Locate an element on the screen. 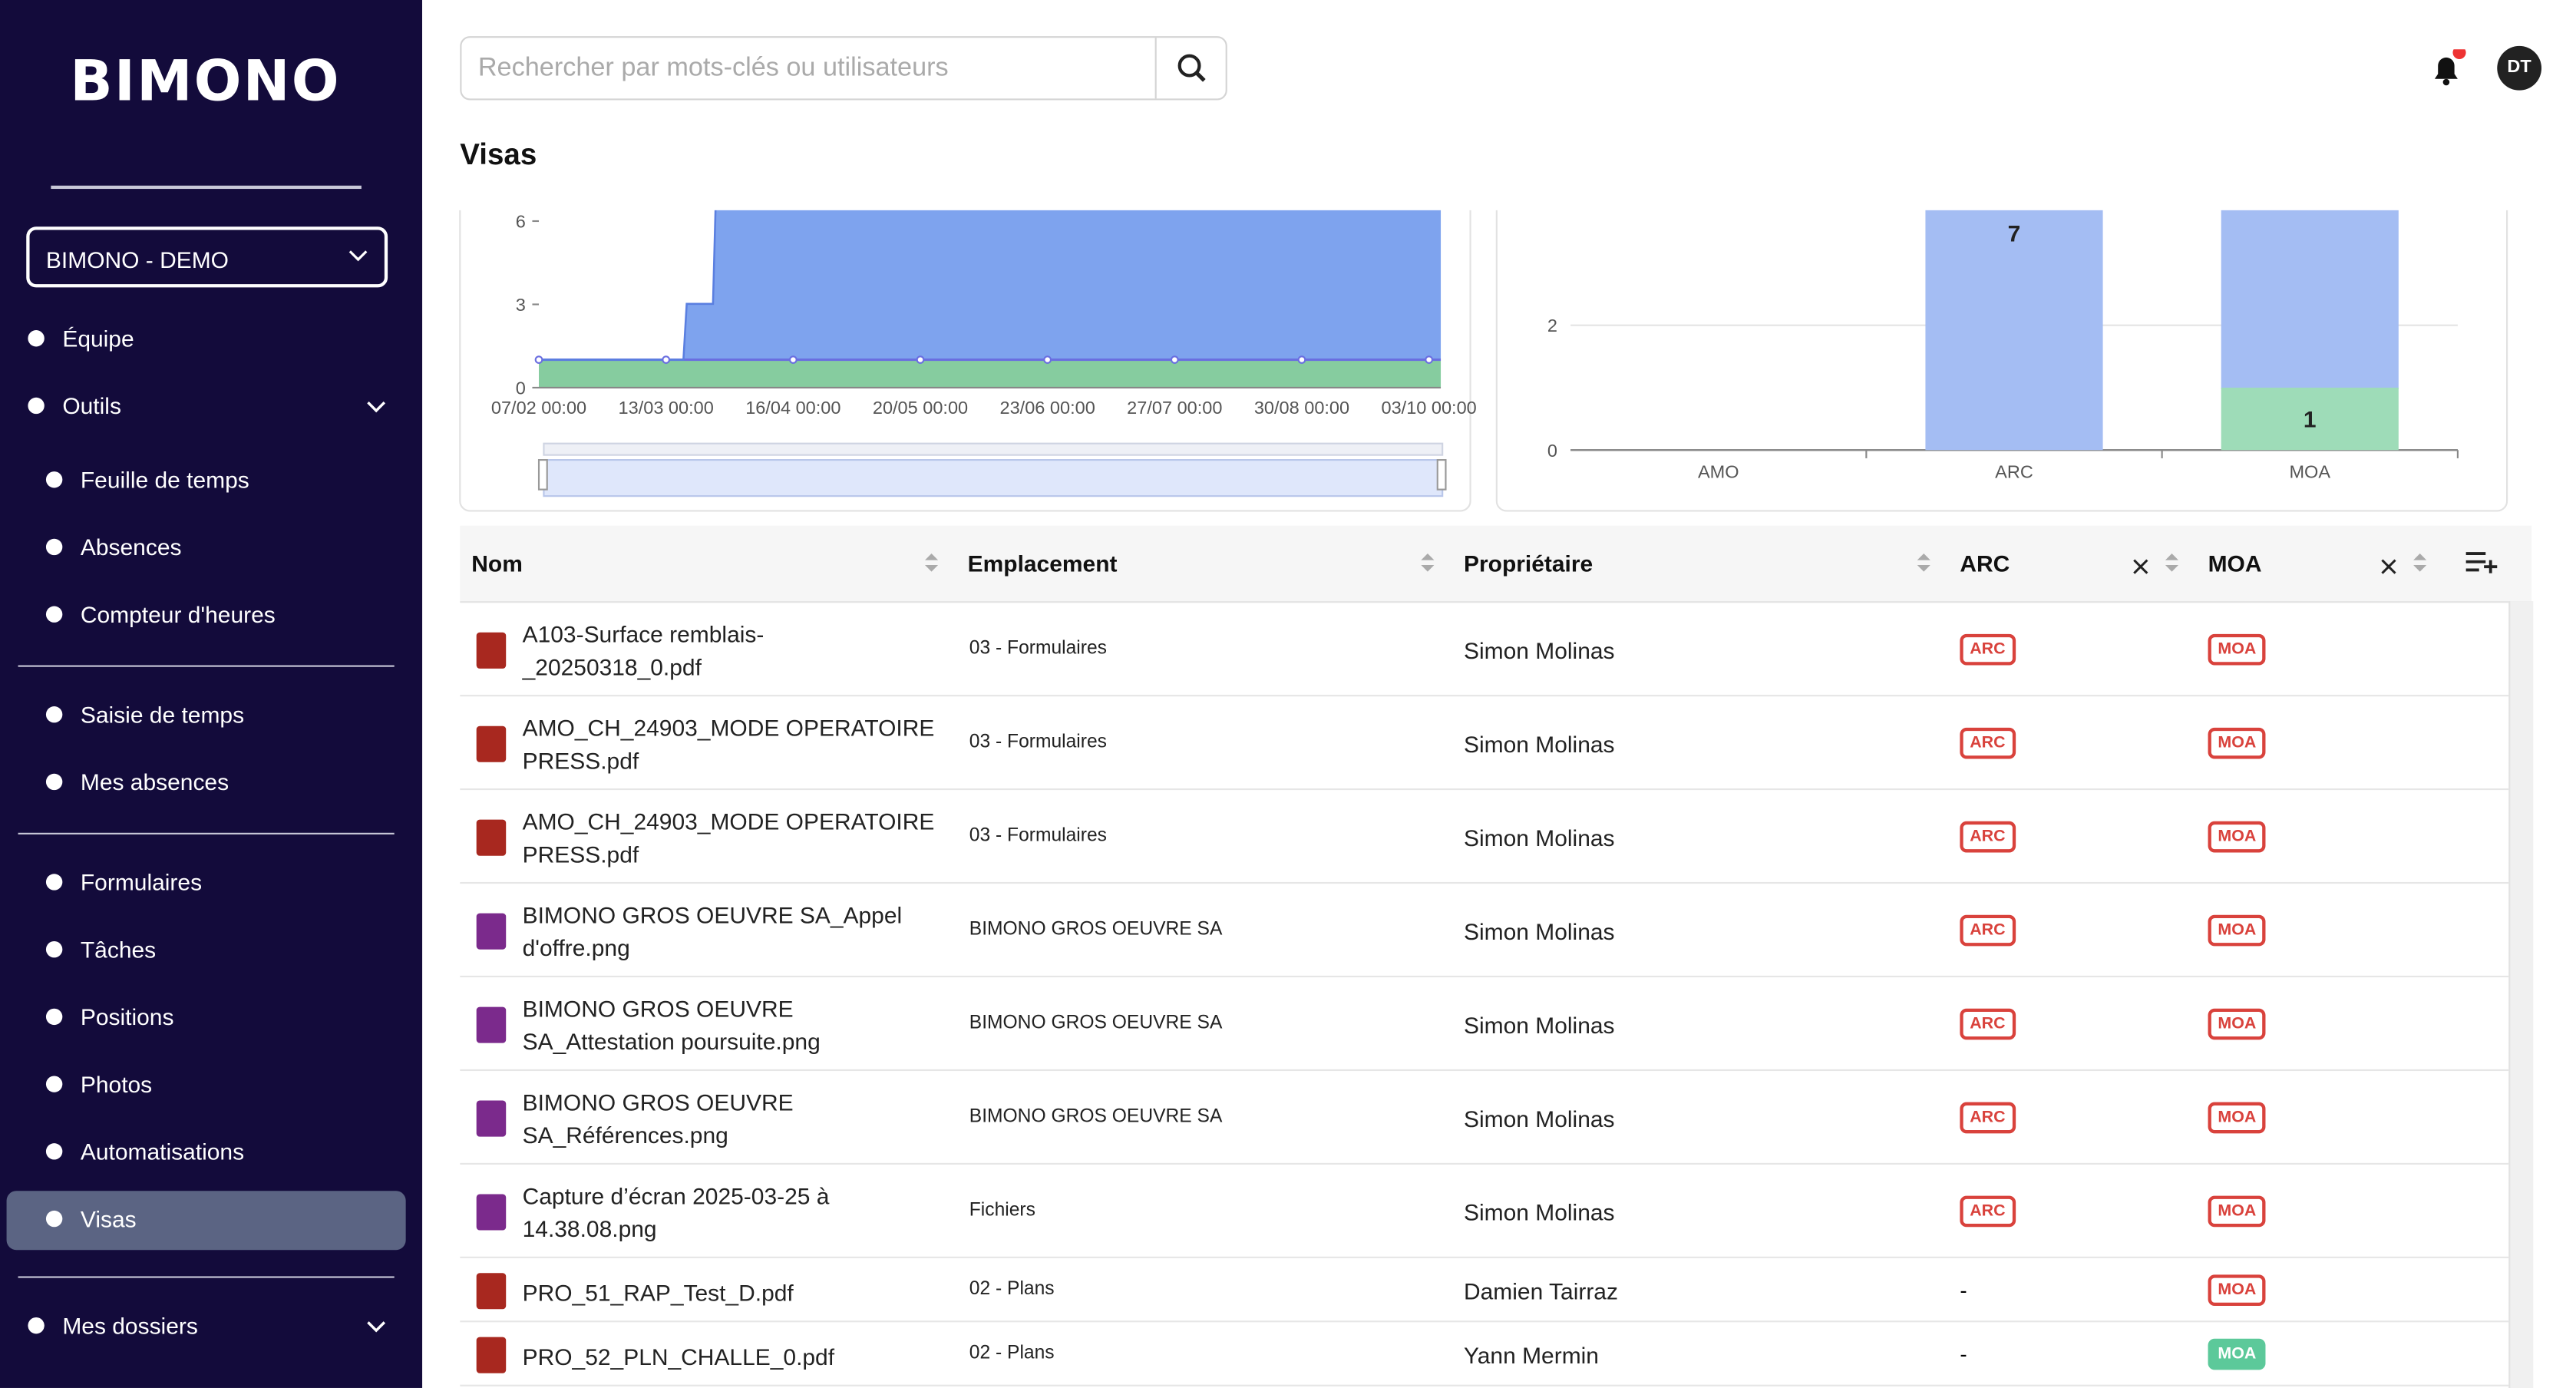  column-header: Nom is located at coordinates (497, 563).